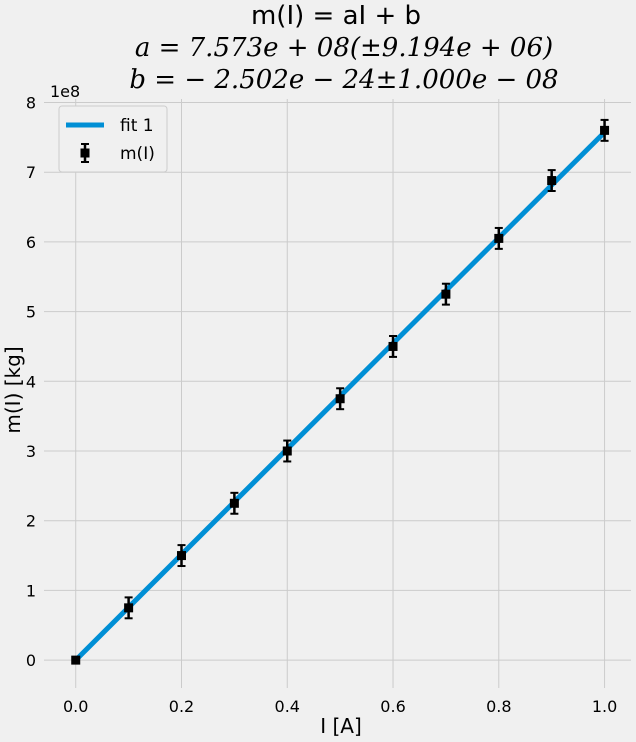  What do you see at coordinates (31, 102) in the screenshot?
I see `y-tick-label: 8` at bounding box center [31, 102].